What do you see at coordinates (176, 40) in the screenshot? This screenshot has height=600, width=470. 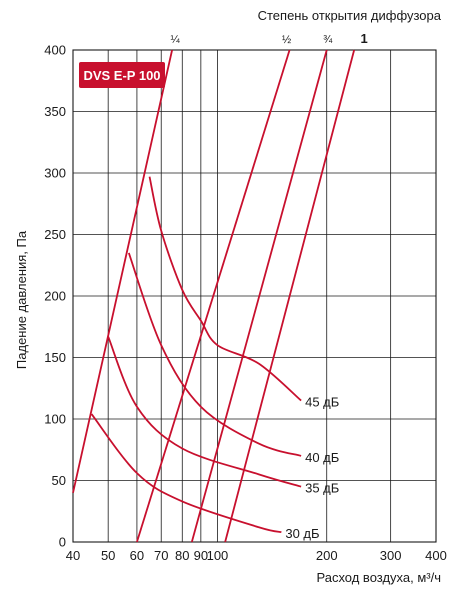 I see `opening-label-: ¼` at bounding box center [176, 40].